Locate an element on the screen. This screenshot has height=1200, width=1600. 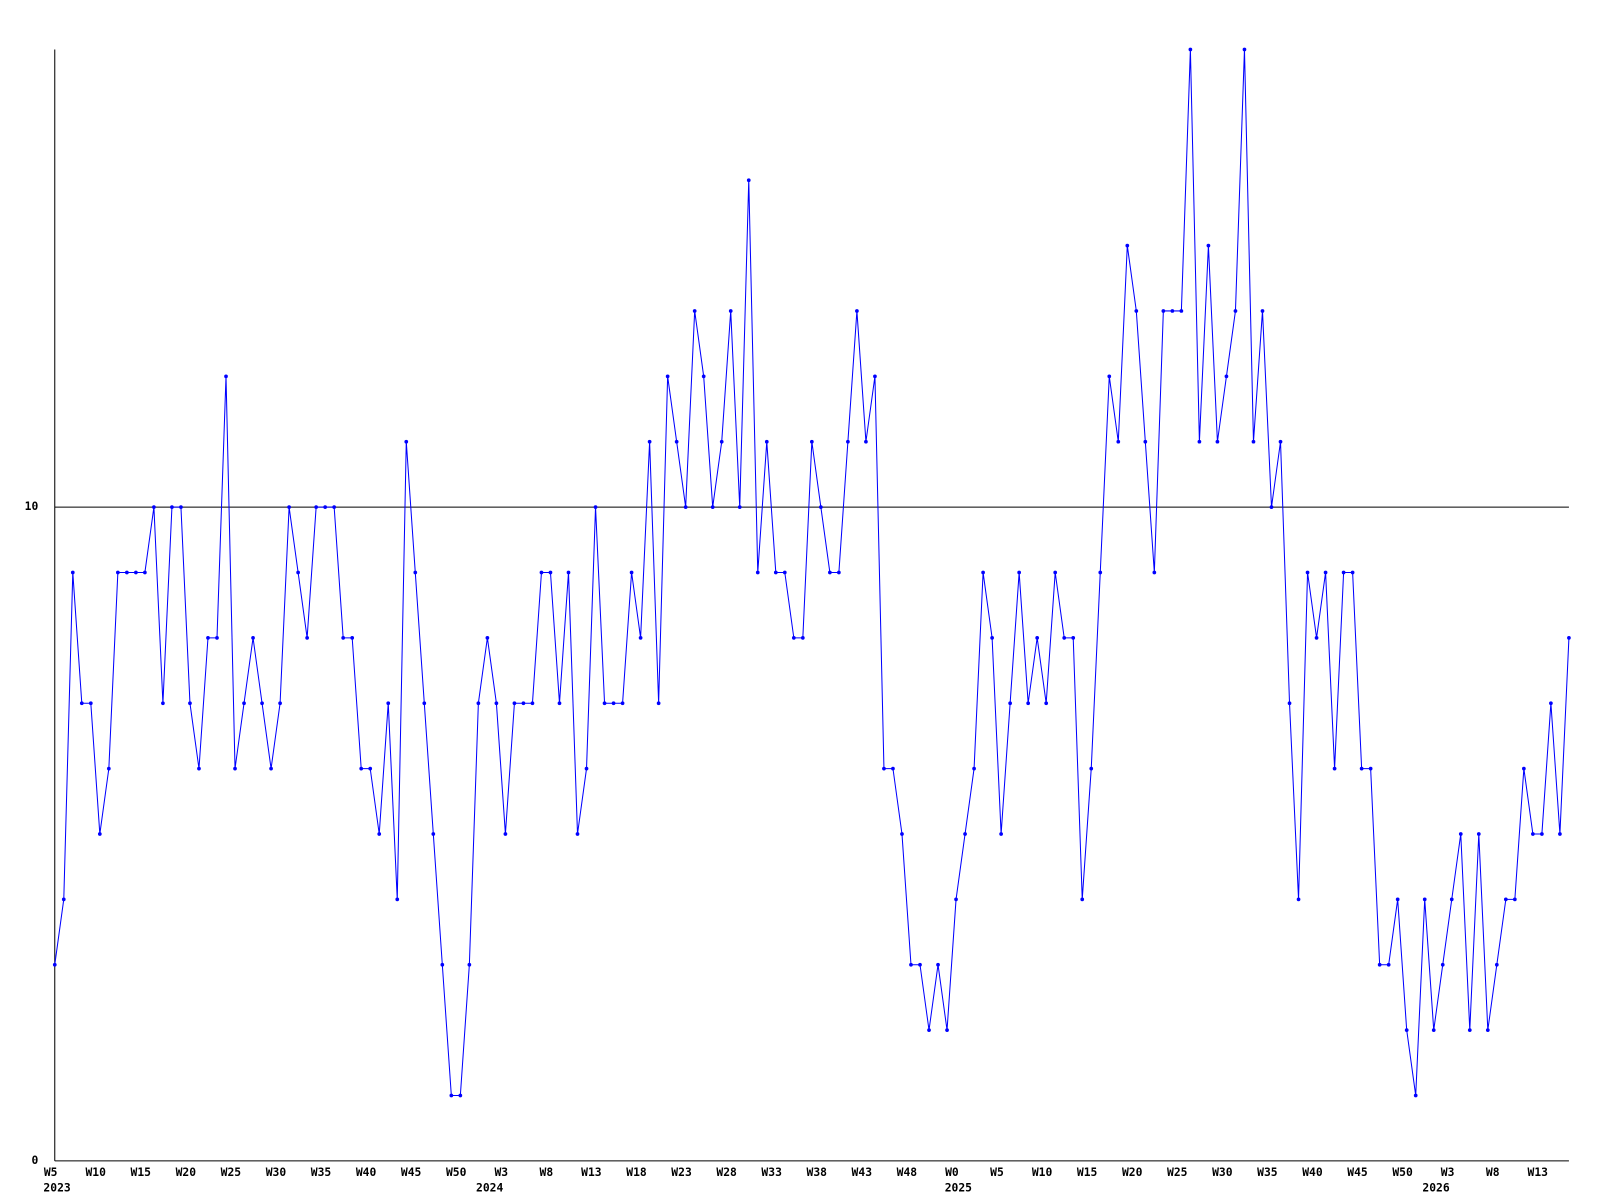
x-tick-label: W10 is located at coordinates (1042, 1172).